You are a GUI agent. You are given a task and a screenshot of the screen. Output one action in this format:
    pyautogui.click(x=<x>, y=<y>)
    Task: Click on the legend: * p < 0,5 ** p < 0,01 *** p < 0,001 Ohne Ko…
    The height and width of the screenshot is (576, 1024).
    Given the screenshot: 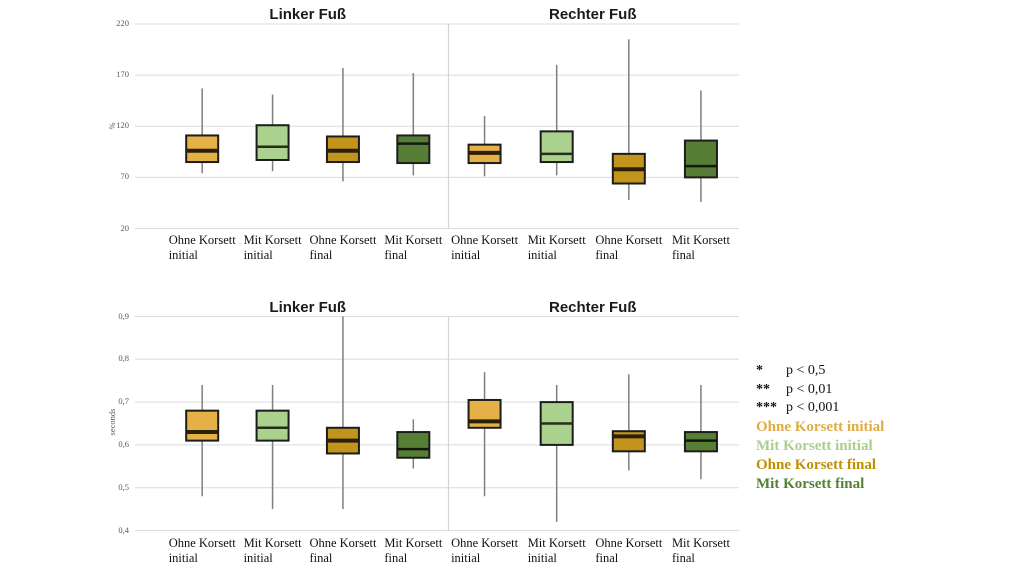 What is the action you would take?
    pyautogui.click(x=820, y=428)
    